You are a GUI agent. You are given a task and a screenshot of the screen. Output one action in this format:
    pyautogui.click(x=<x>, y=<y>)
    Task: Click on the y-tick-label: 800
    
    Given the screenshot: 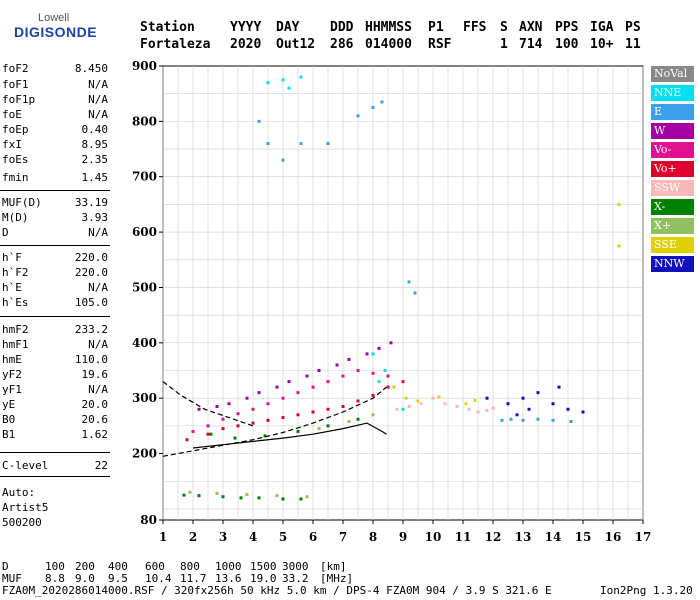 What is the action you would take?
    pyautogui.click(x=144, y=121)
    